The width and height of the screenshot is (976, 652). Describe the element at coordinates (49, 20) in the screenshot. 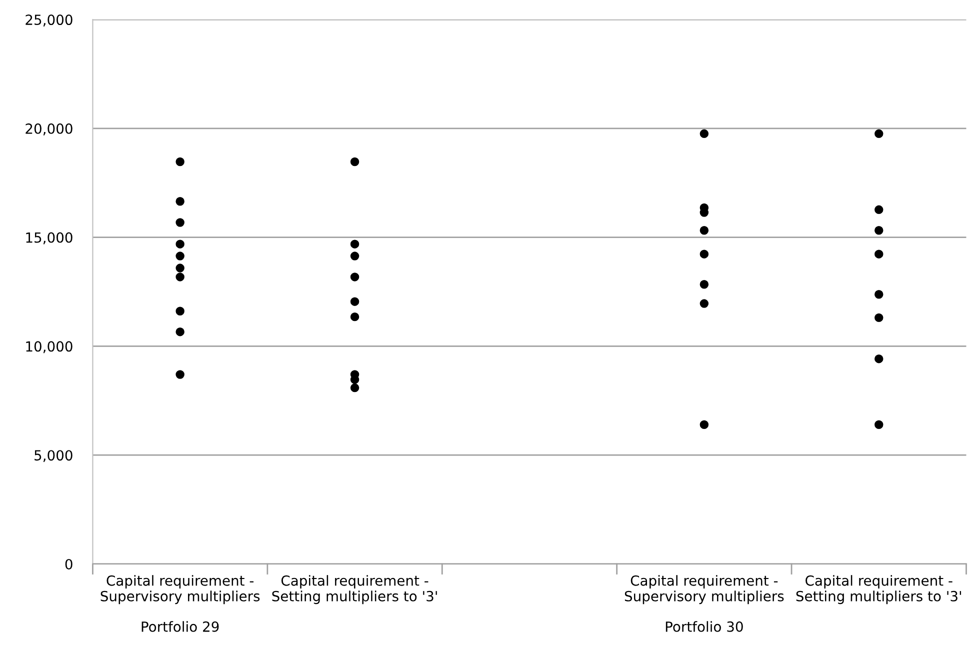

I see `y-tick-label: 25,000` at that location.